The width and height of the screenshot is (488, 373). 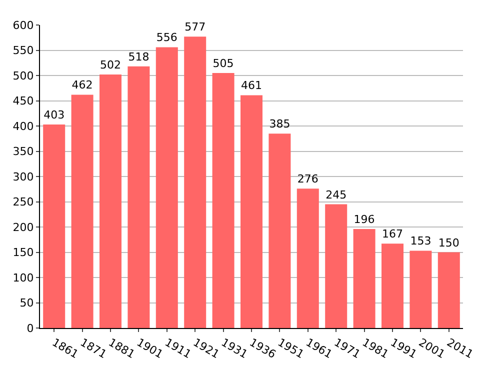 What do you see at coordinates (279, 124) in the screenshot?
I see `data-label: 385` at bounding box center [279, 124].